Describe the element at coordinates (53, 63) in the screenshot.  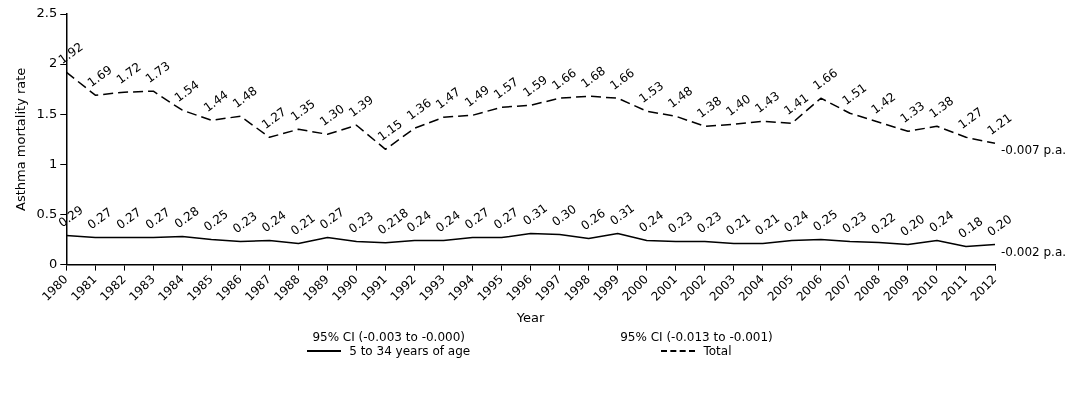
I see `y-tick-label: 2` at that location.